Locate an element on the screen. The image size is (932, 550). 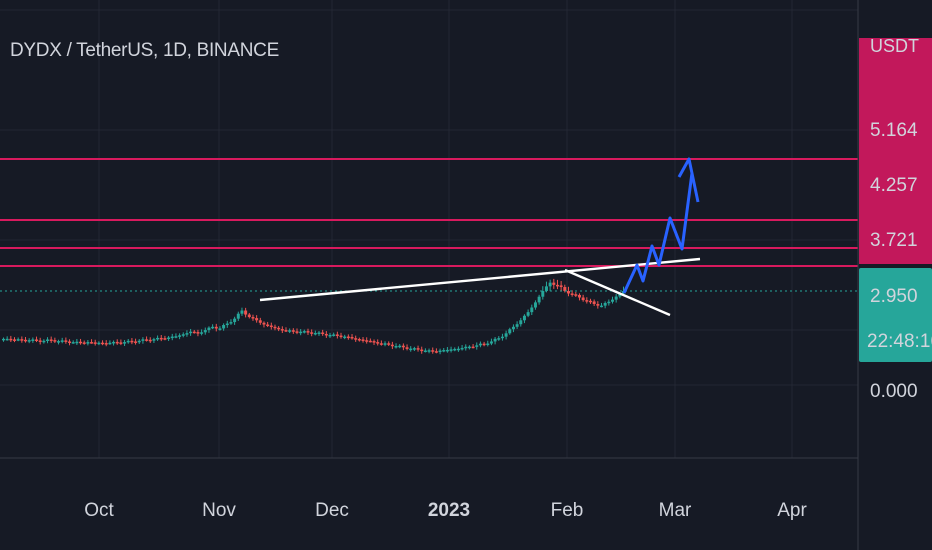
current-price-badge is located at coordinates (895, 315).